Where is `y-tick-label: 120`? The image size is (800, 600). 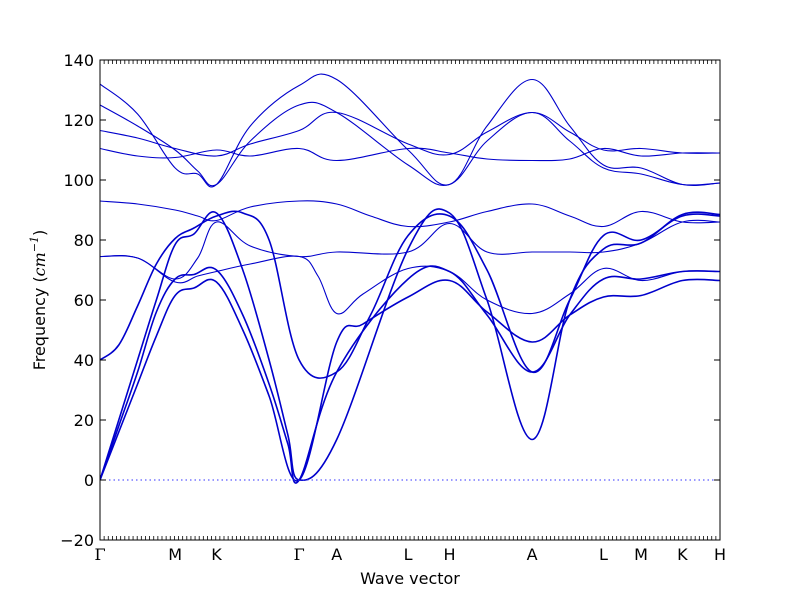
y-tick-label: 120 is located at coordinates (78, 120).